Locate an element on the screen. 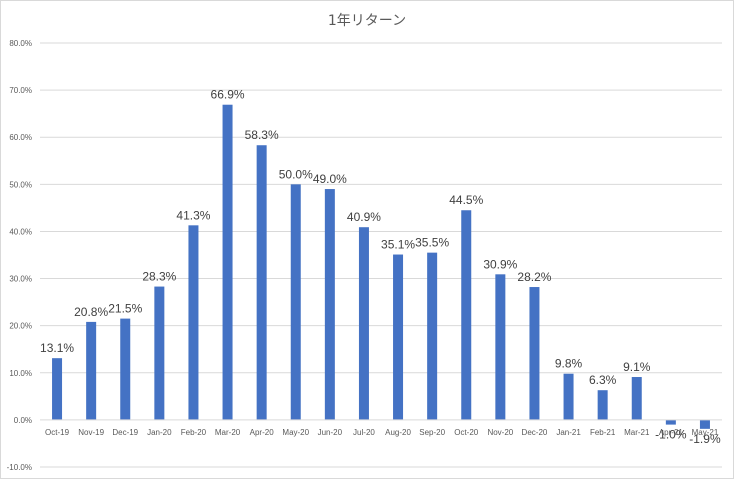  data-label: 41.3% is located at coordinates (193, 215).